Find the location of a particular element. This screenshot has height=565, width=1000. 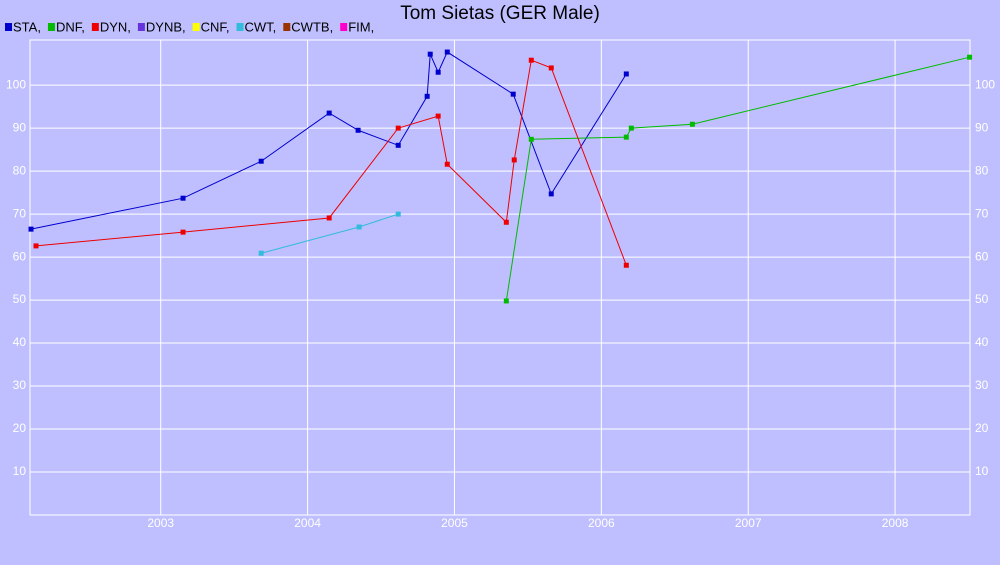

y-tick-label: 50 is located at coordinates (20, 299).